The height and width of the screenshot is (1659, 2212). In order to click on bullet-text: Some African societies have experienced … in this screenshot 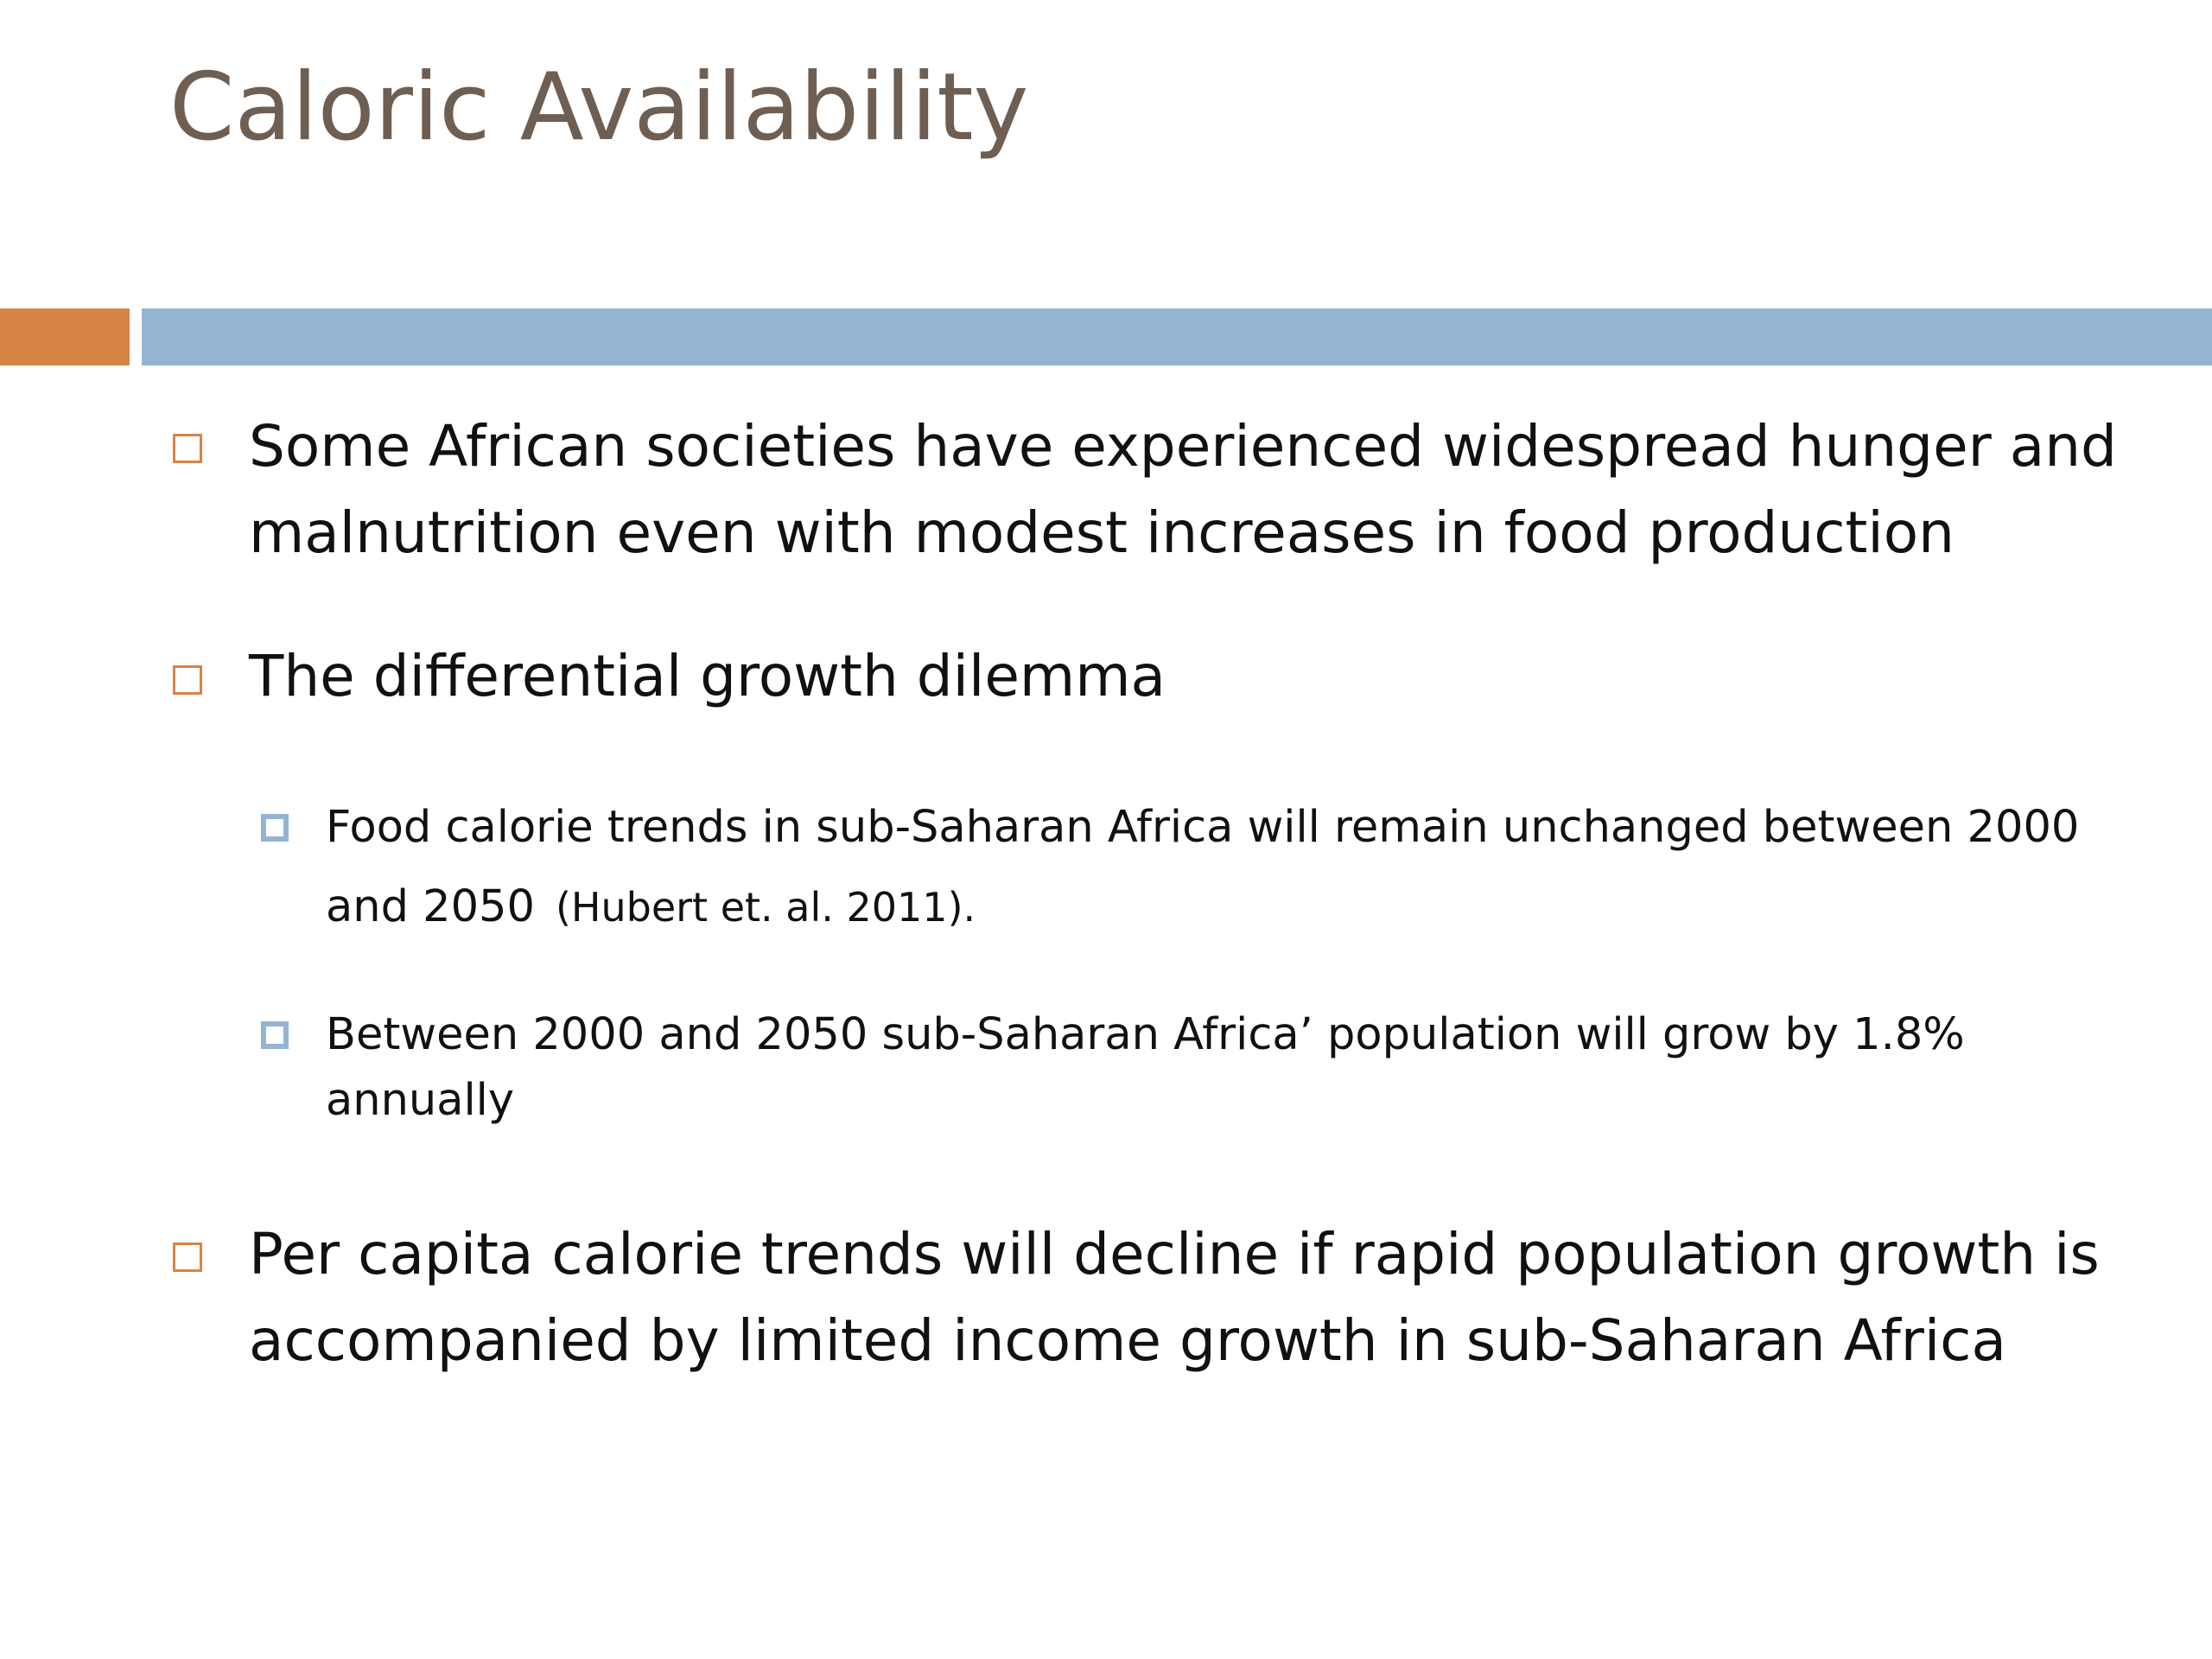, I will do `click(1183, 489)`.